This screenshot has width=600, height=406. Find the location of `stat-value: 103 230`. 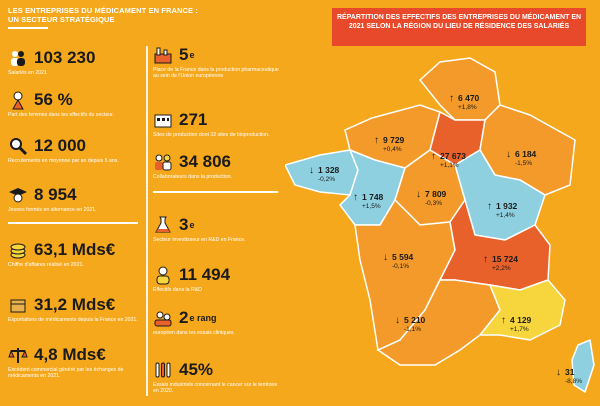

stat-value: 103 230 is located at coordinates (65, 57).